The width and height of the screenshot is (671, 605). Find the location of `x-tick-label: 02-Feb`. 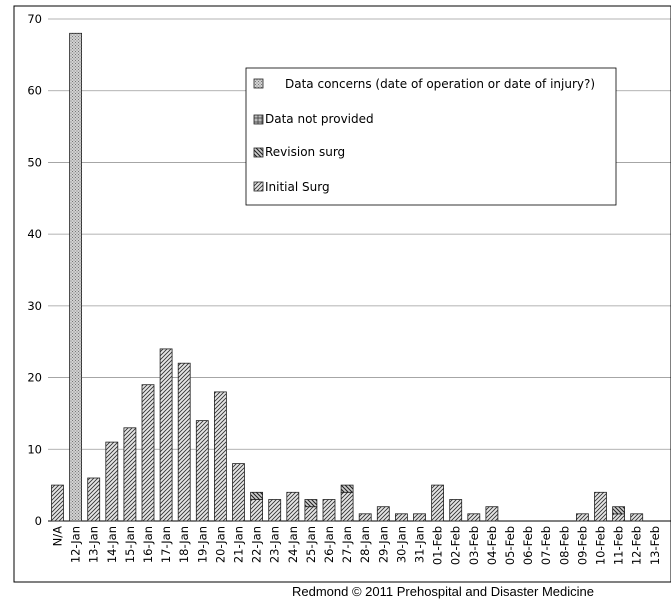

x-tick-label: 02-Feb is located at coordinates (456, 545).